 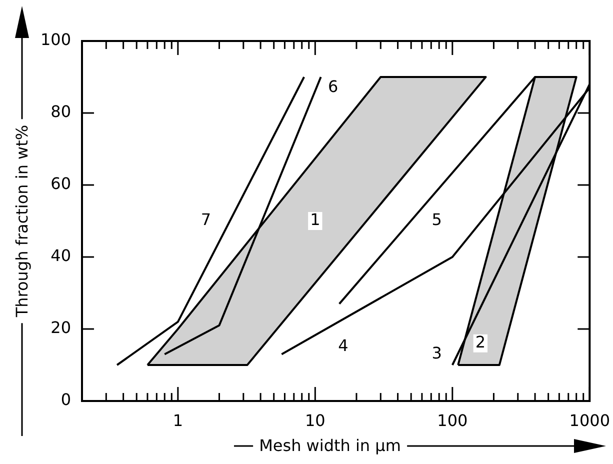 What do you see at coordinates (452, 420) in the screenshot?
I see `x-tick-label: 100` at bounding box center [452, 420].